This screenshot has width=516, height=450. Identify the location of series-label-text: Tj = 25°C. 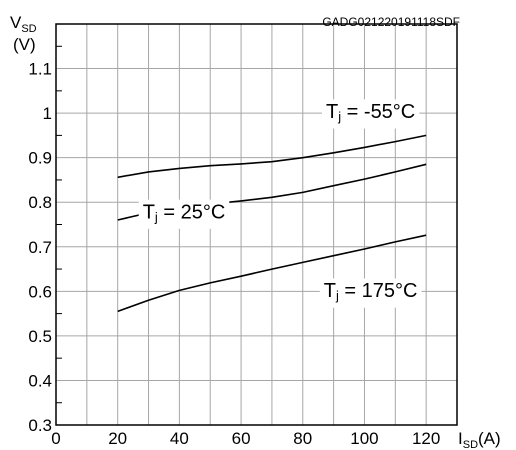
(184, 213).